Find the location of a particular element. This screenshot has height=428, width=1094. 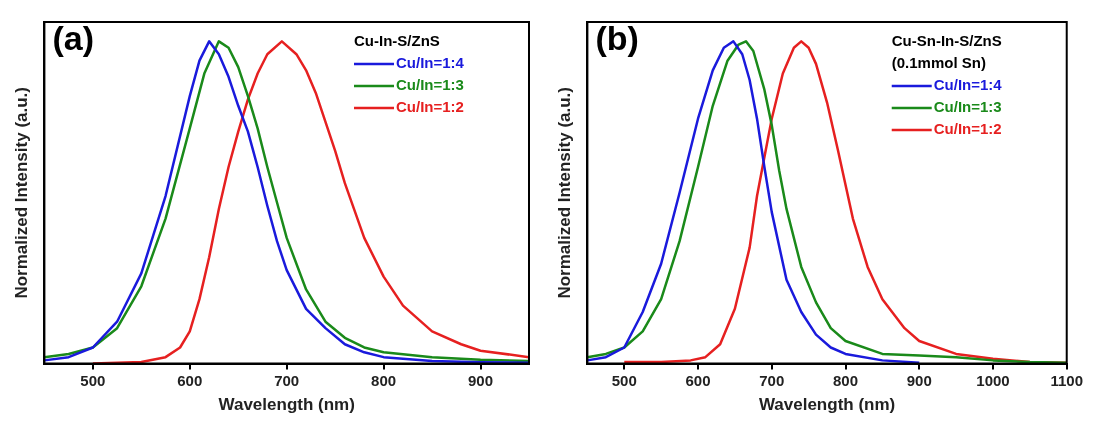

x-tick-label: 1000 is located at coordinates (993, 380).